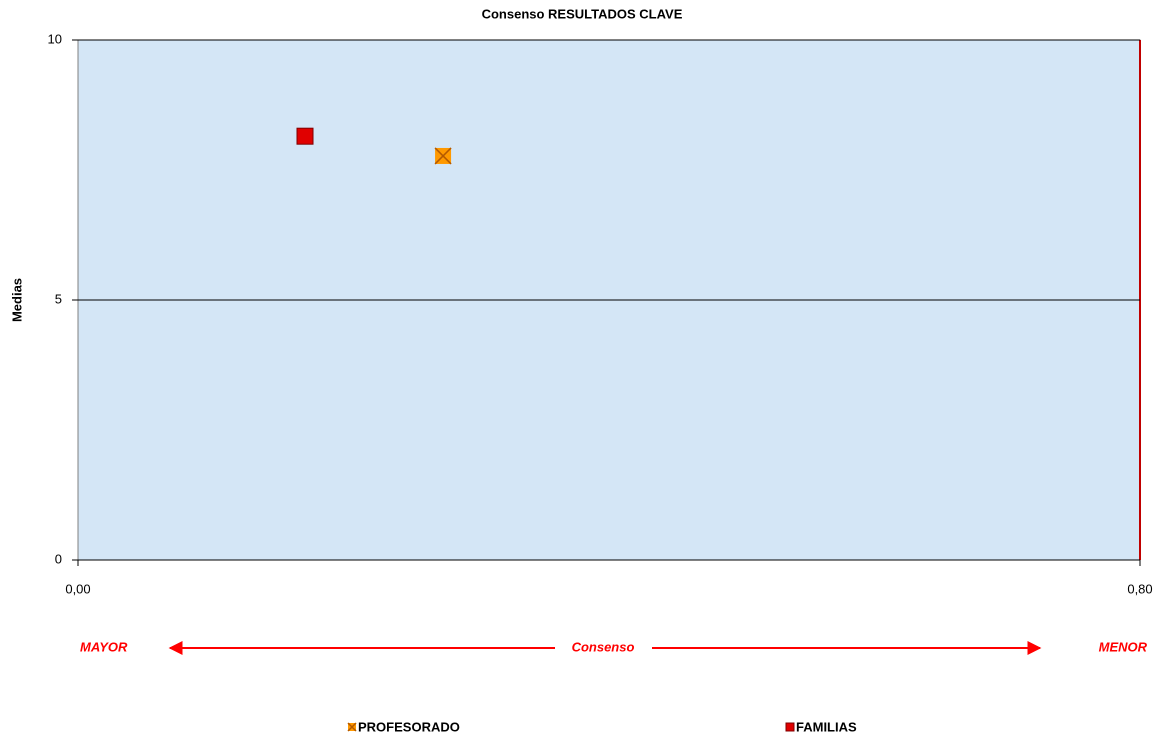 This screenshot has height=743, width=1165. What do you see at coordinates (582, 13) in the screenshot?
I see `chart-title: Consenso RESULTADOS CLAVE` at bounding box center [582, 13].